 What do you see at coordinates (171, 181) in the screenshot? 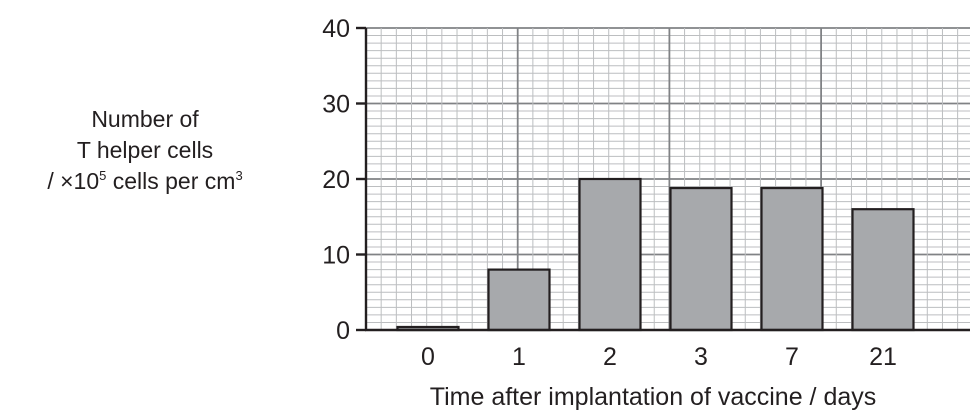
I see `y-axis-unit-text: cells per cm` at bounding box center [171, 181].